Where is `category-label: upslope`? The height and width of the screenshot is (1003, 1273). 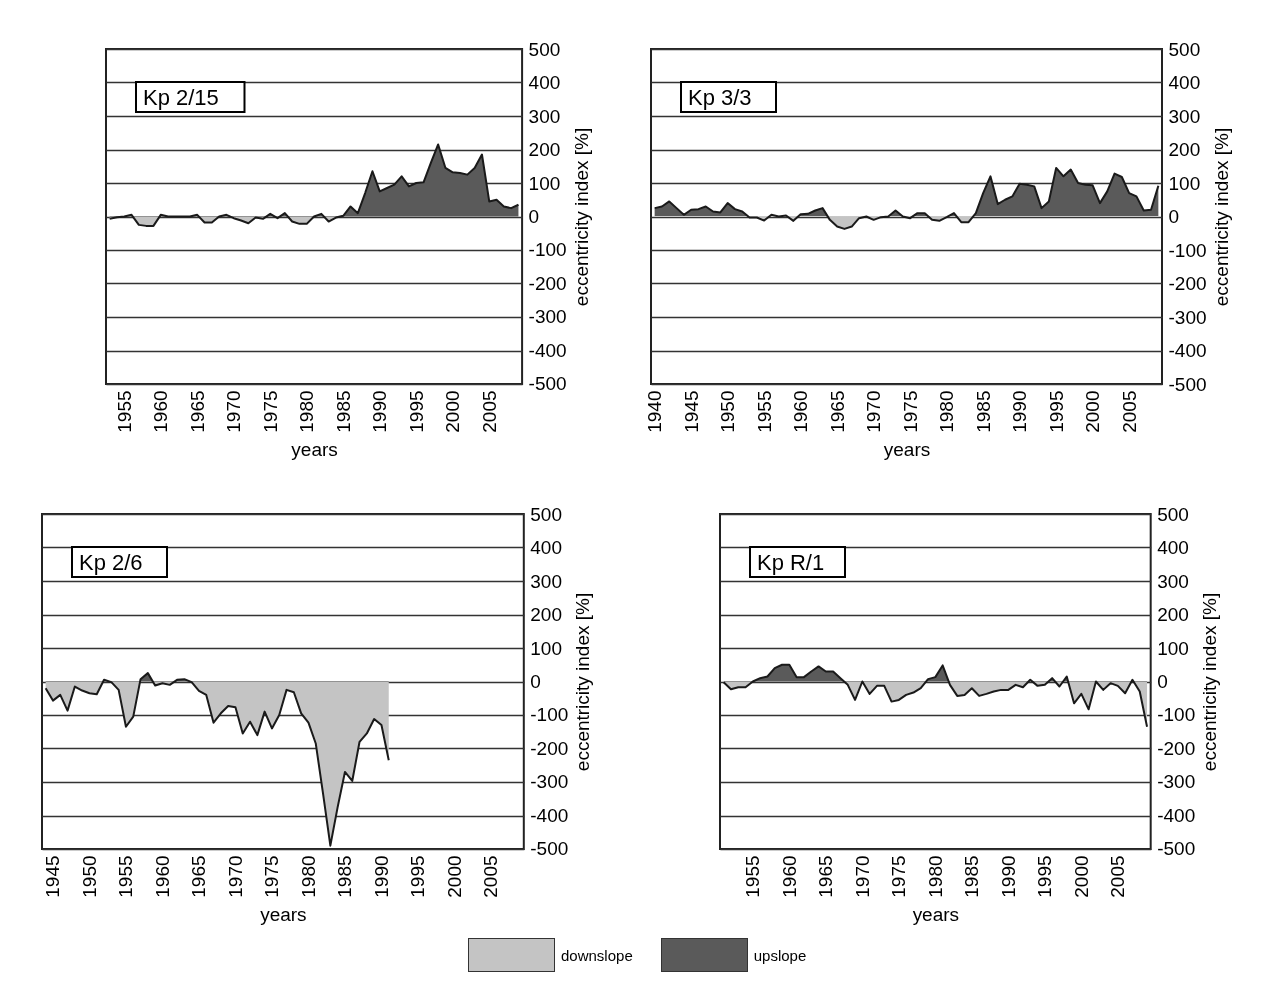
category-label: upslope is located at coordinates (780, 955).